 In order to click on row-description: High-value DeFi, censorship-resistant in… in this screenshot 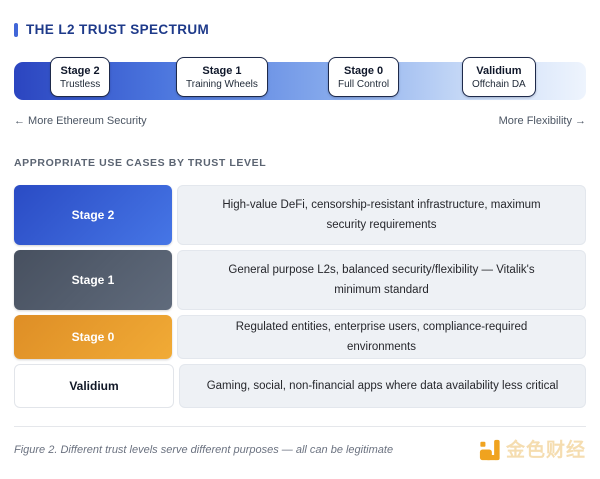, I will do `click(381, 215)`.